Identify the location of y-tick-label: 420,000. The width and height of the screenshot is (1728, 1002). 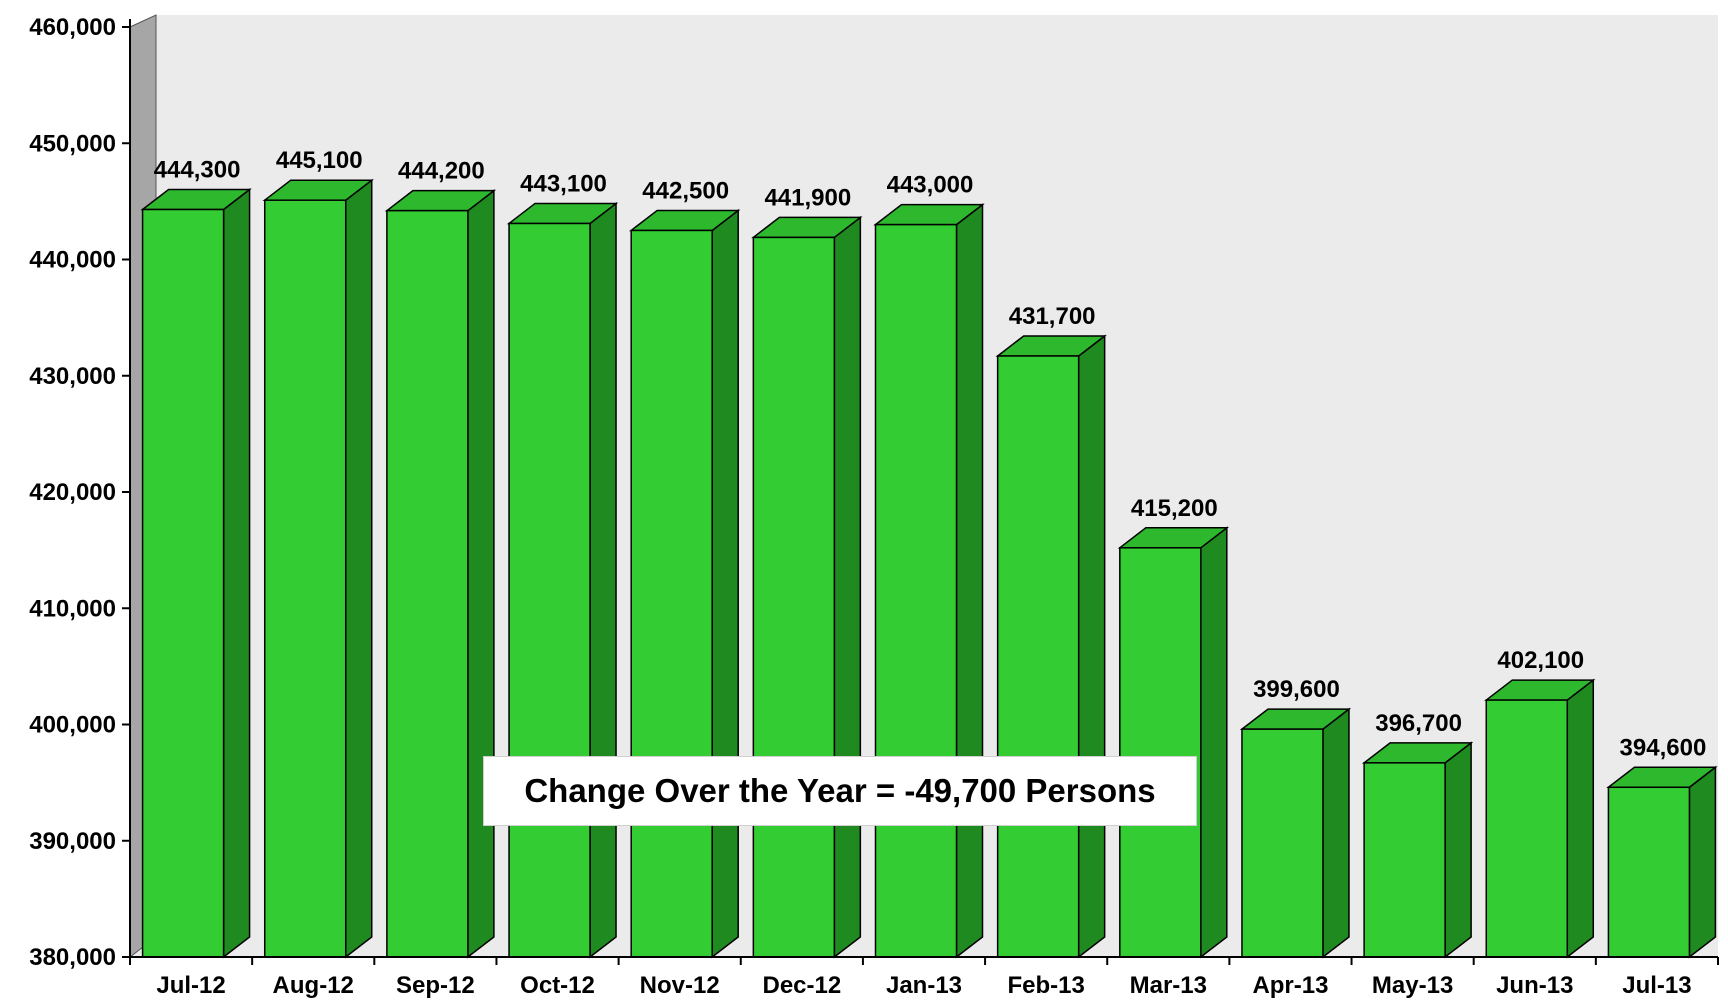
(72, 492).